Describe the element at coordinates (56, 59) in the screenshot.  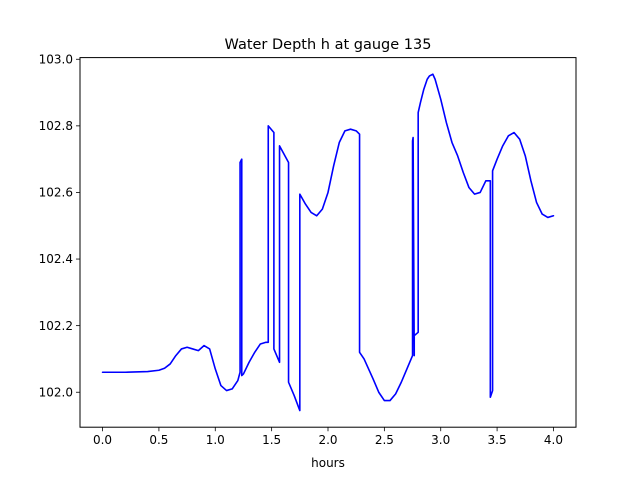
I see `y-tick-label: 103.0` at that location.